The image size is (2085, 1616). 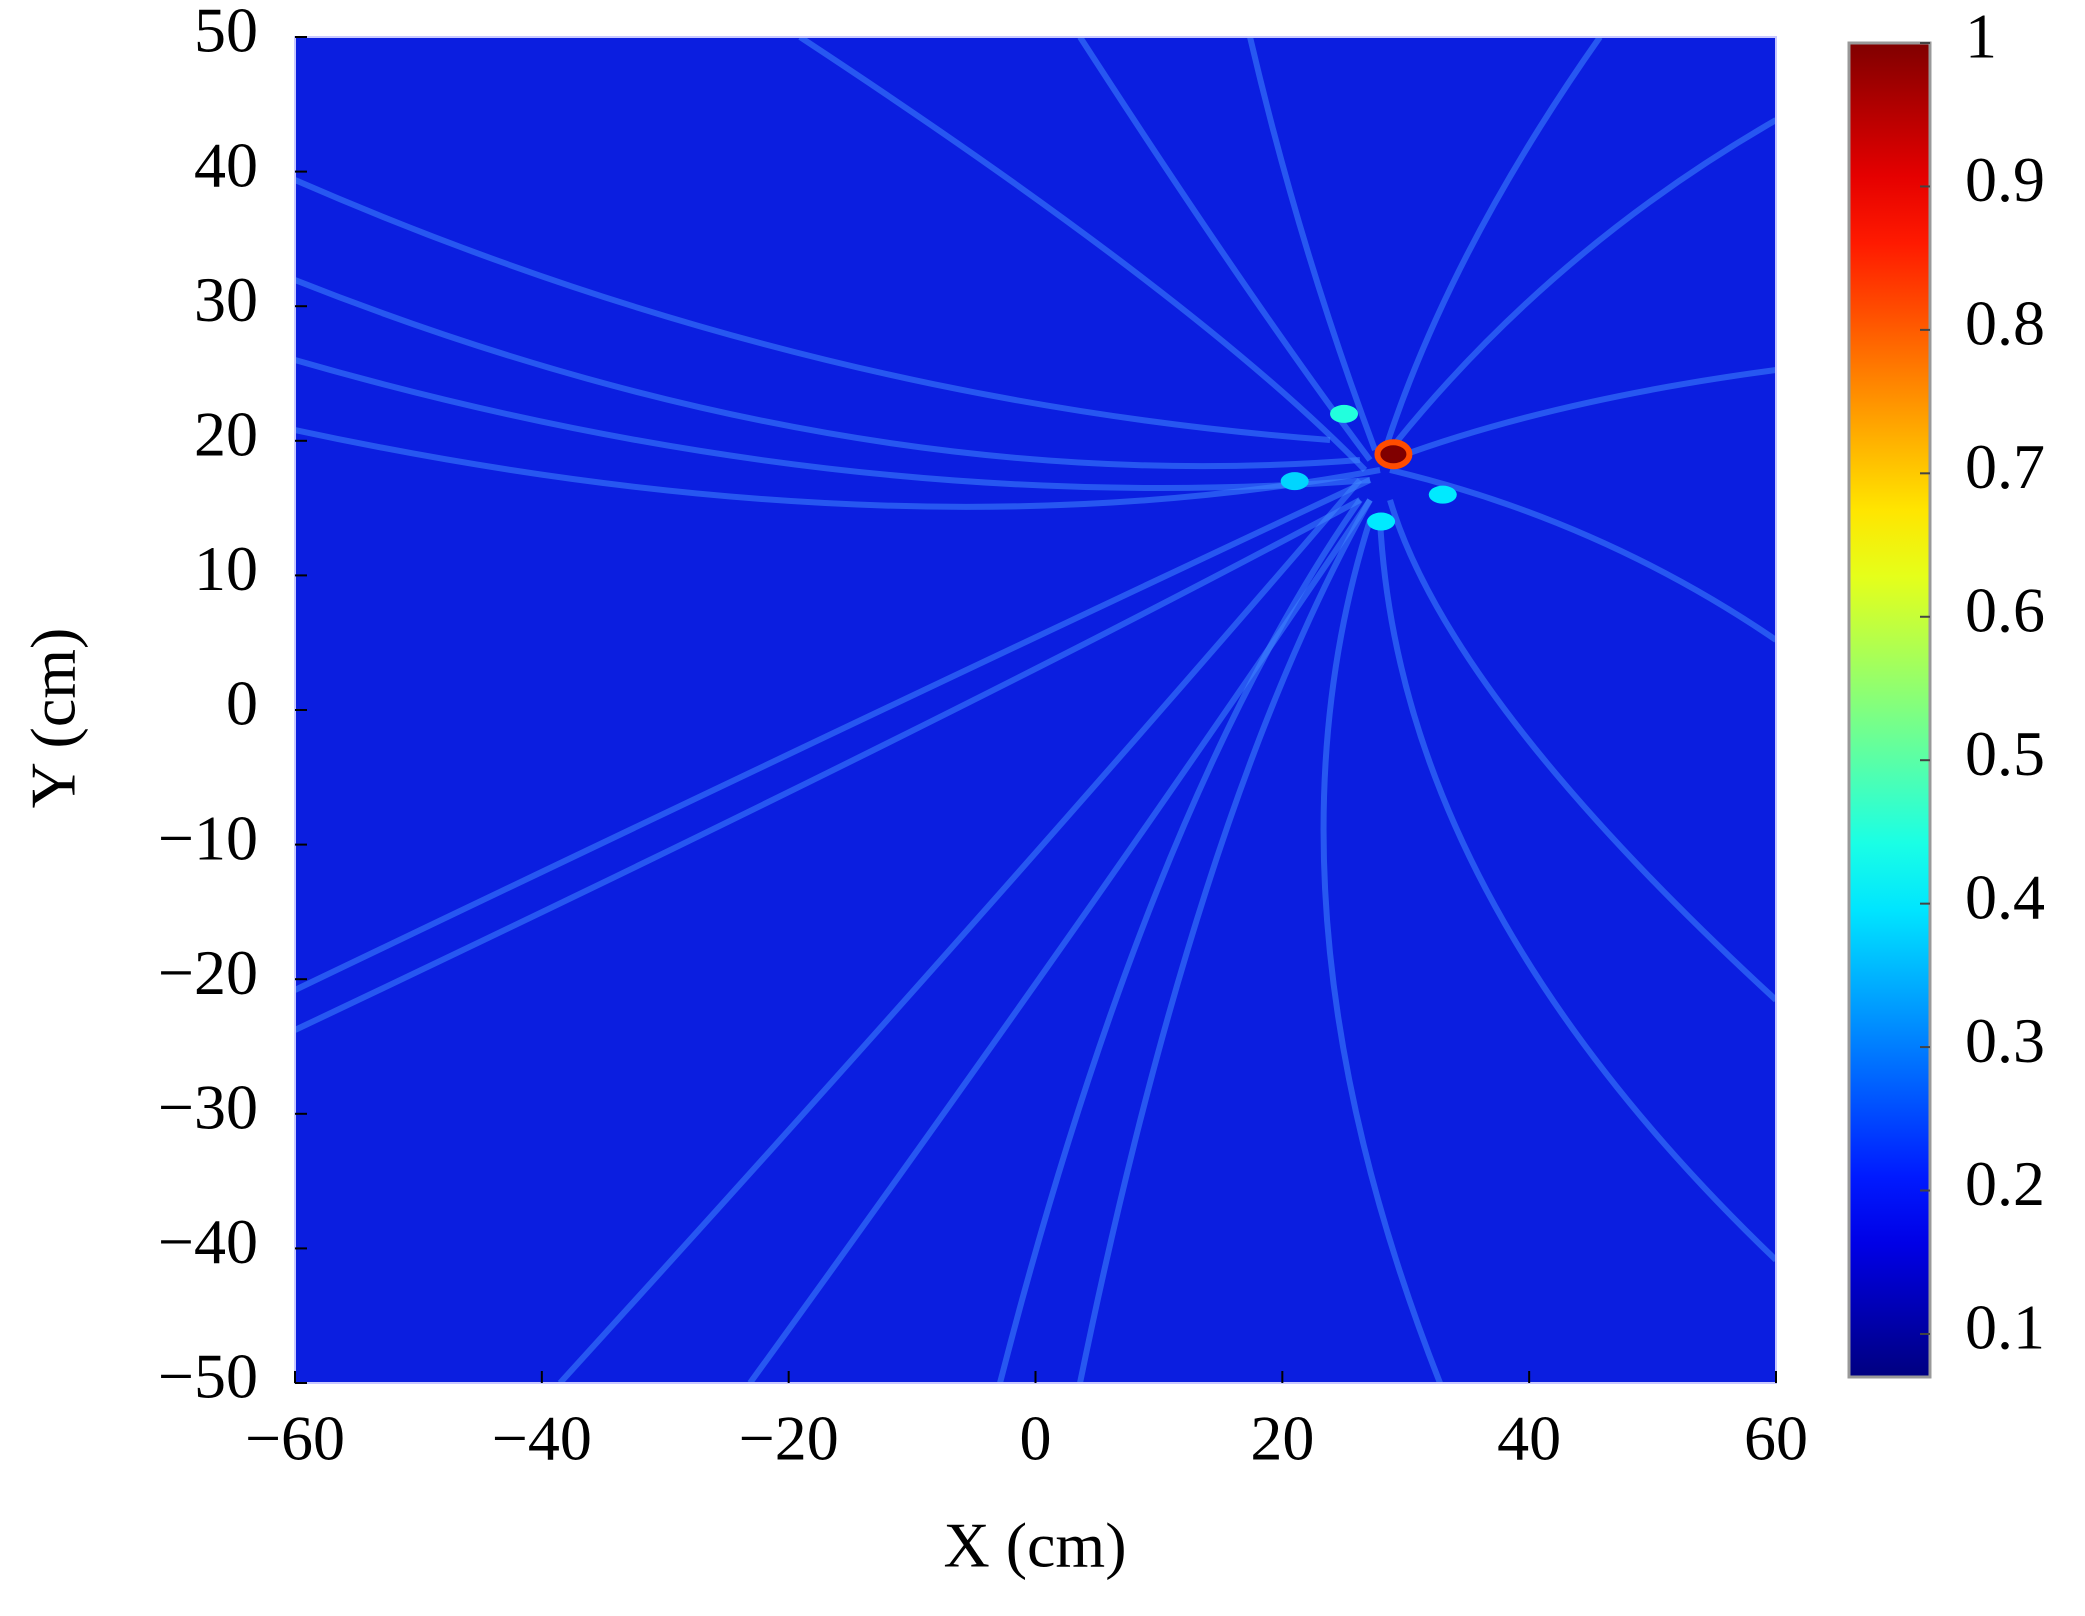 What do you see at coordinates (2005, 1040) in the screenshot?
I see `colorbar-tick-label: 0.3` at bounding box center [2005, 1040].